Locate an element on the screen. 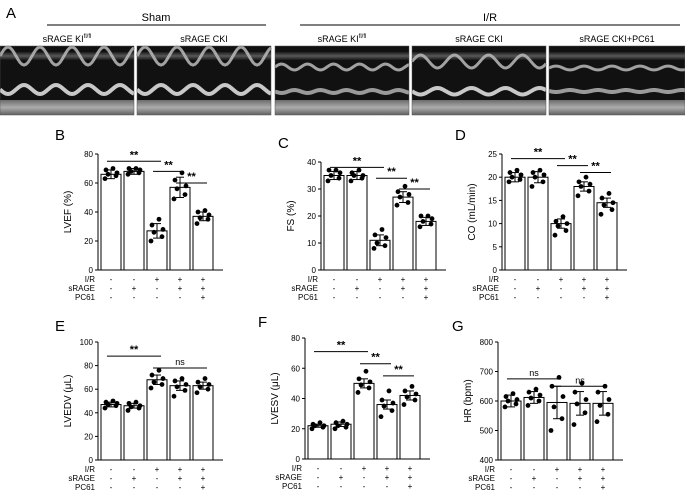  echo-label-text: sRAGE CKI is located at coordinates (479, 39).